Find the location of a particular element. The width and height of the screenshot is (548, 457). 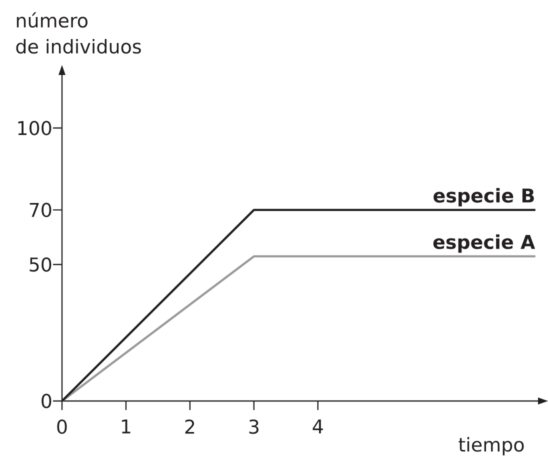

x-tick-label: 1 is located at coordinates (126, 427).